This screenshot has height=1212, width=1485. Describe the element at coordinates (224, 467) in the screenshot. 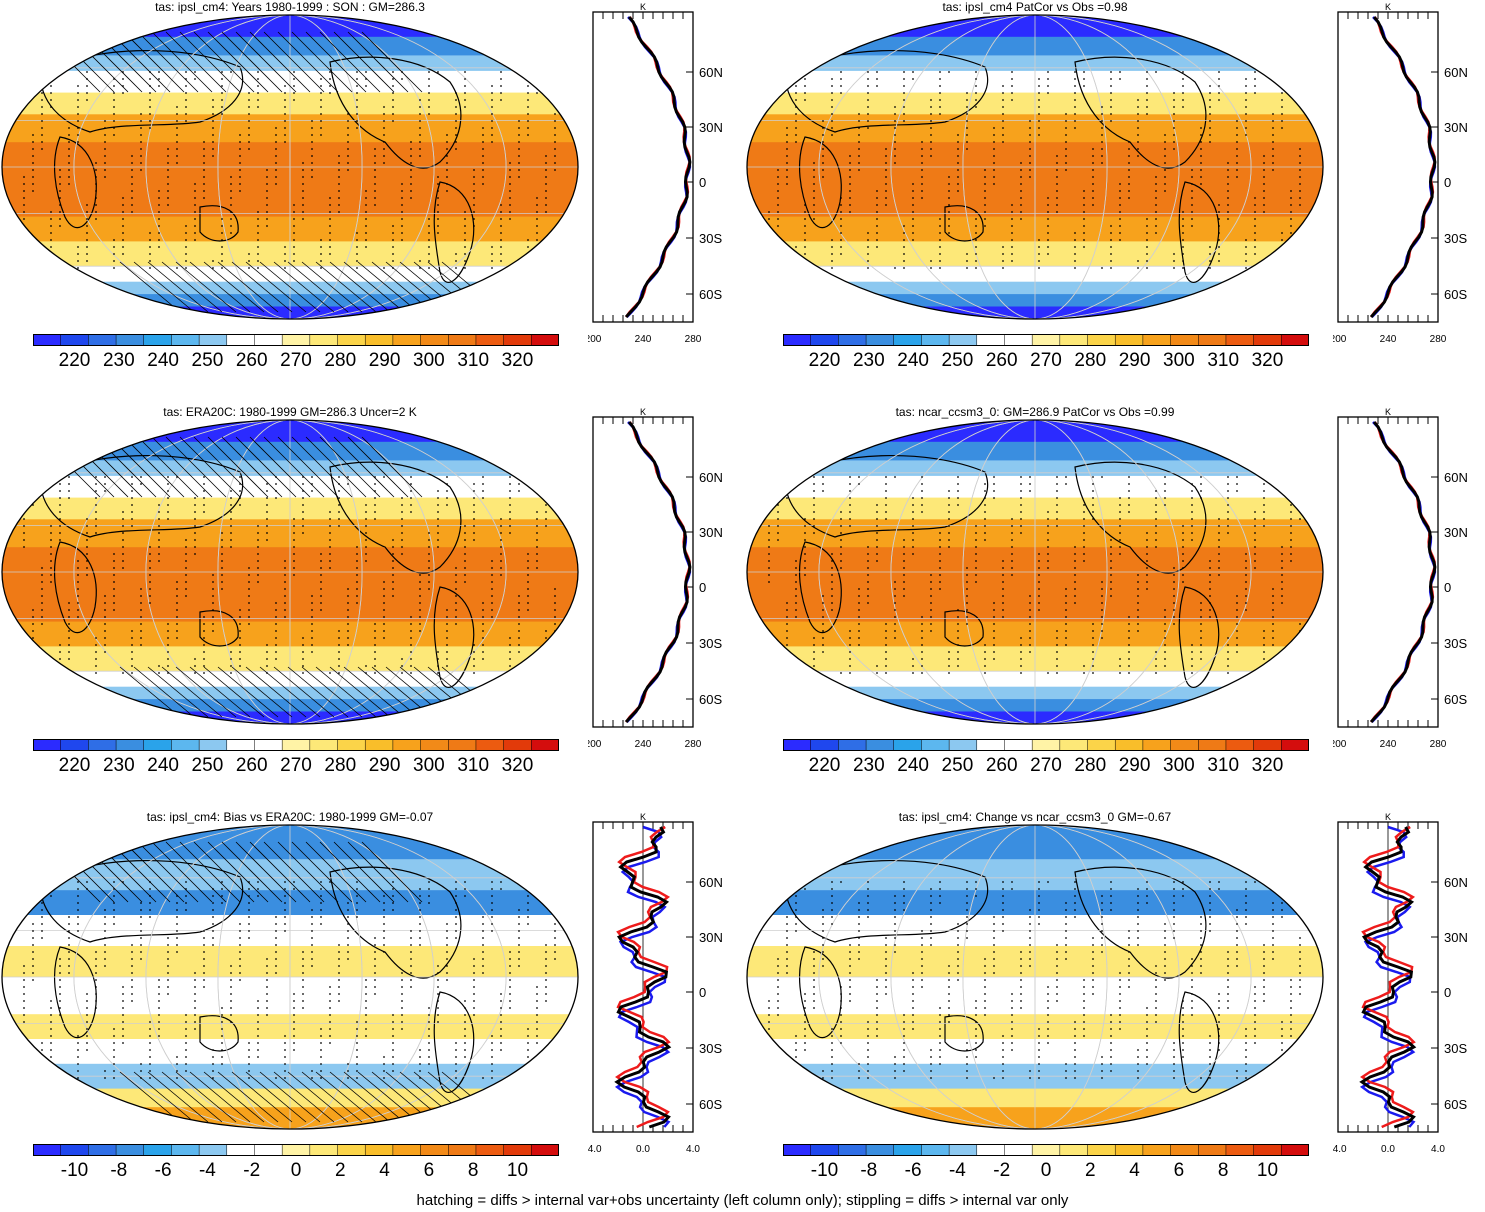

I see `hatch-line` at that location.